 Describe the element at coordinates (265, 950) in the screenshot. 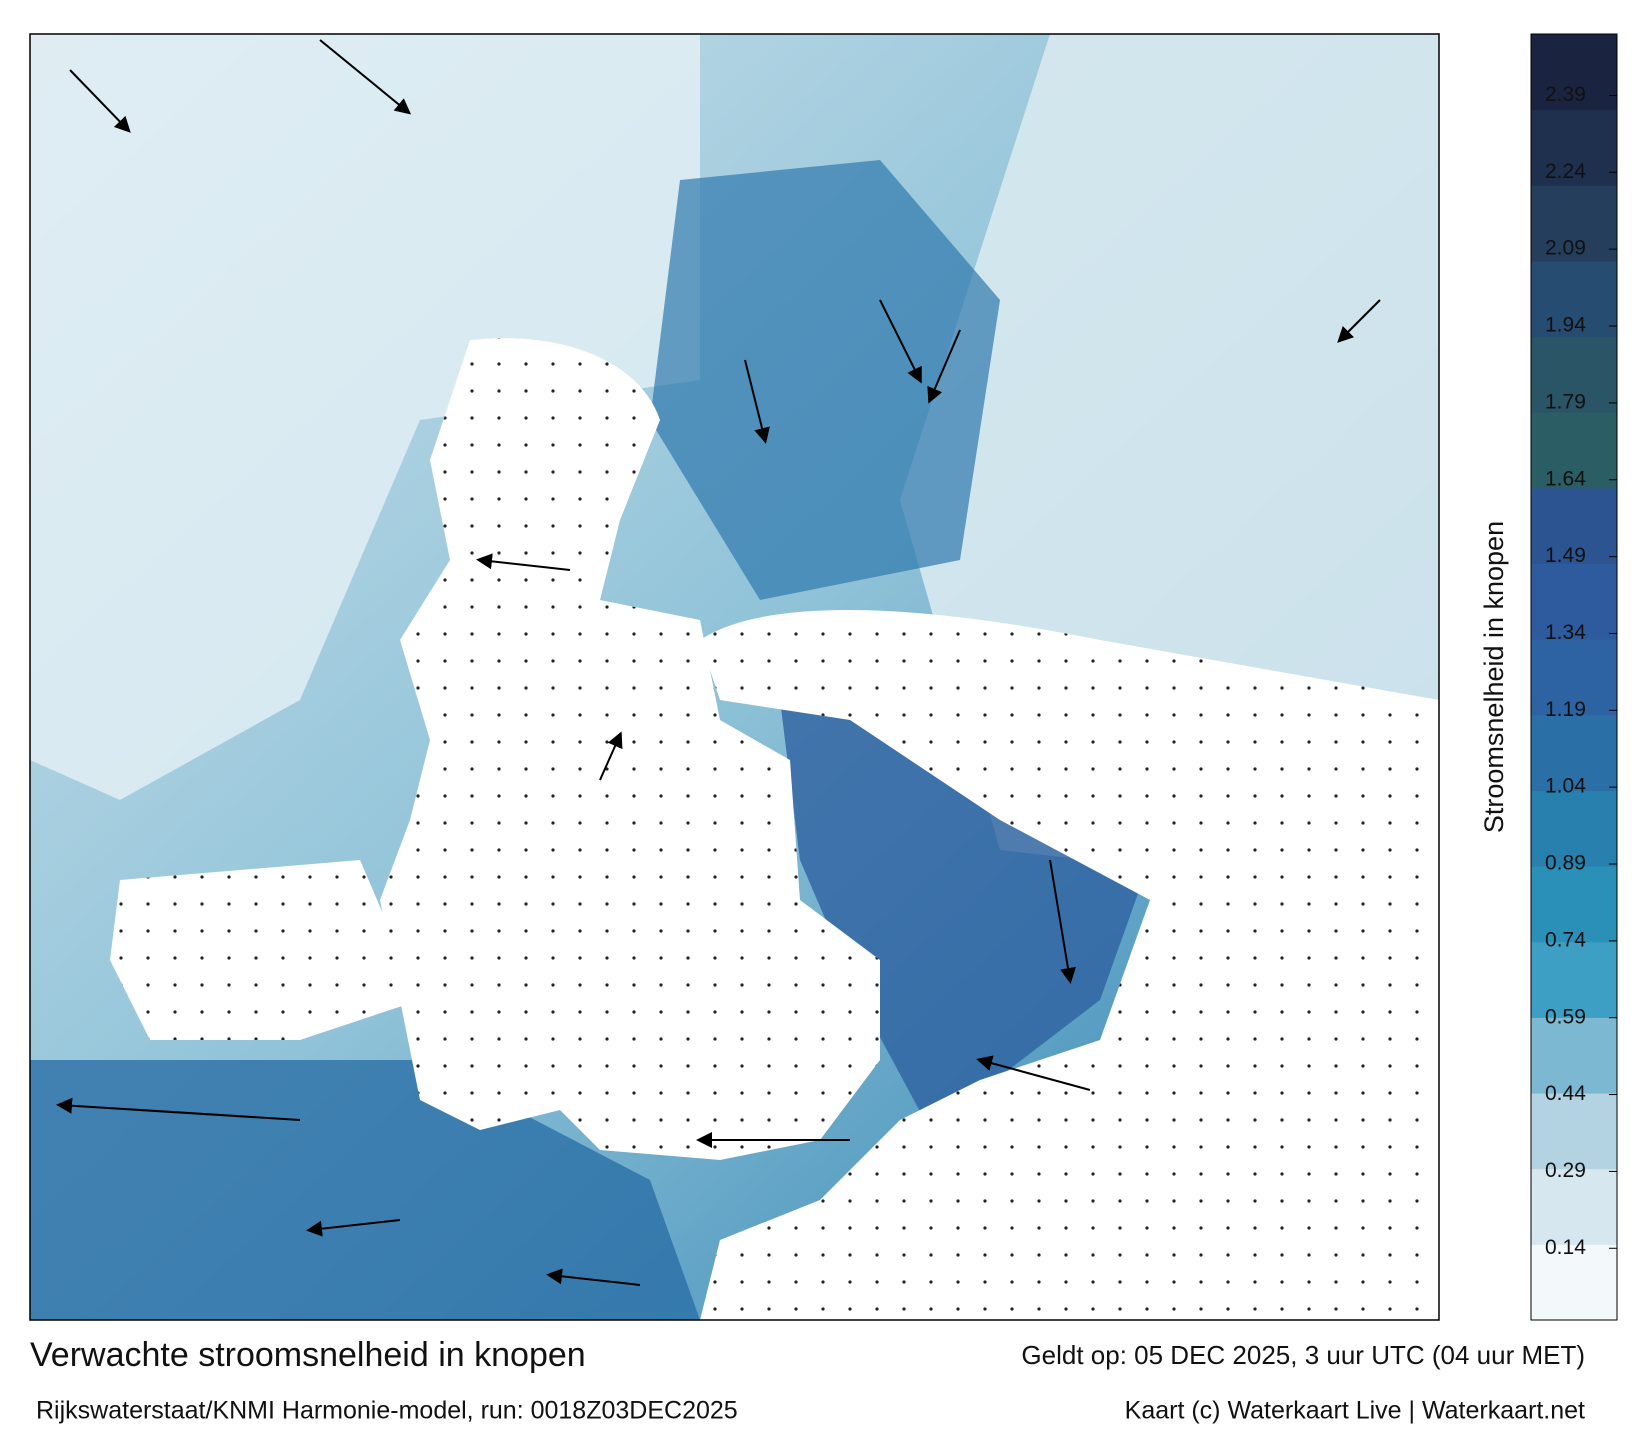

I see `land-grid` at that location.